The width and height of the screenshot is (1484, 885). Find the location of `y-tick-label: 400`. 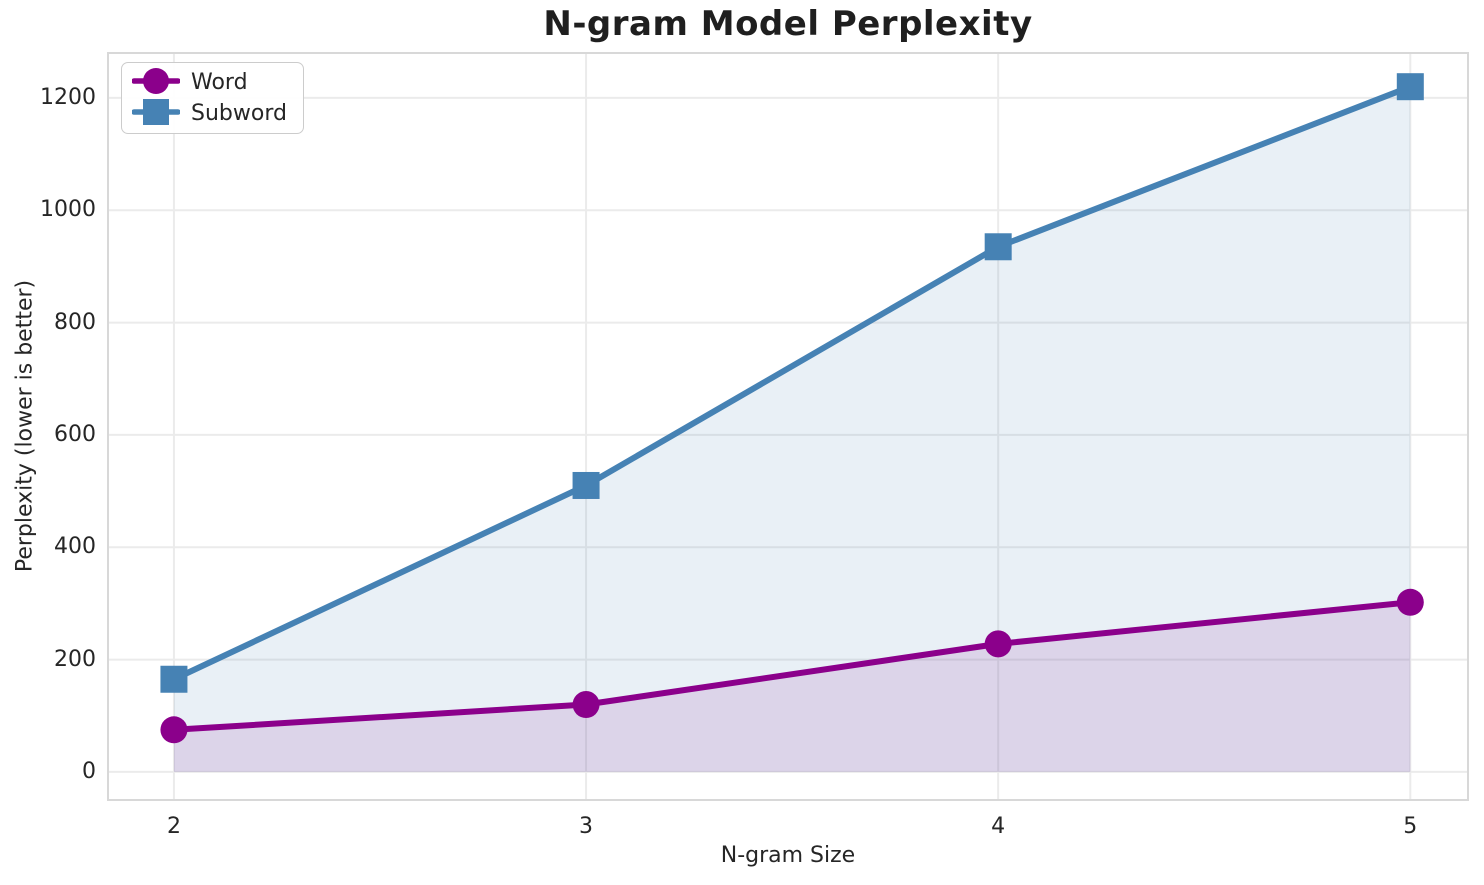

y-tick-label: 400 is located at coordinates (75, 547).